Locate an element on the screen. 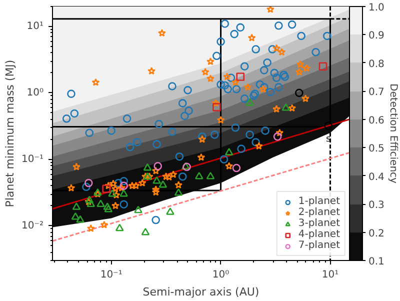  y-tick-label: 10⁰ is located at coordinates (35, 92).